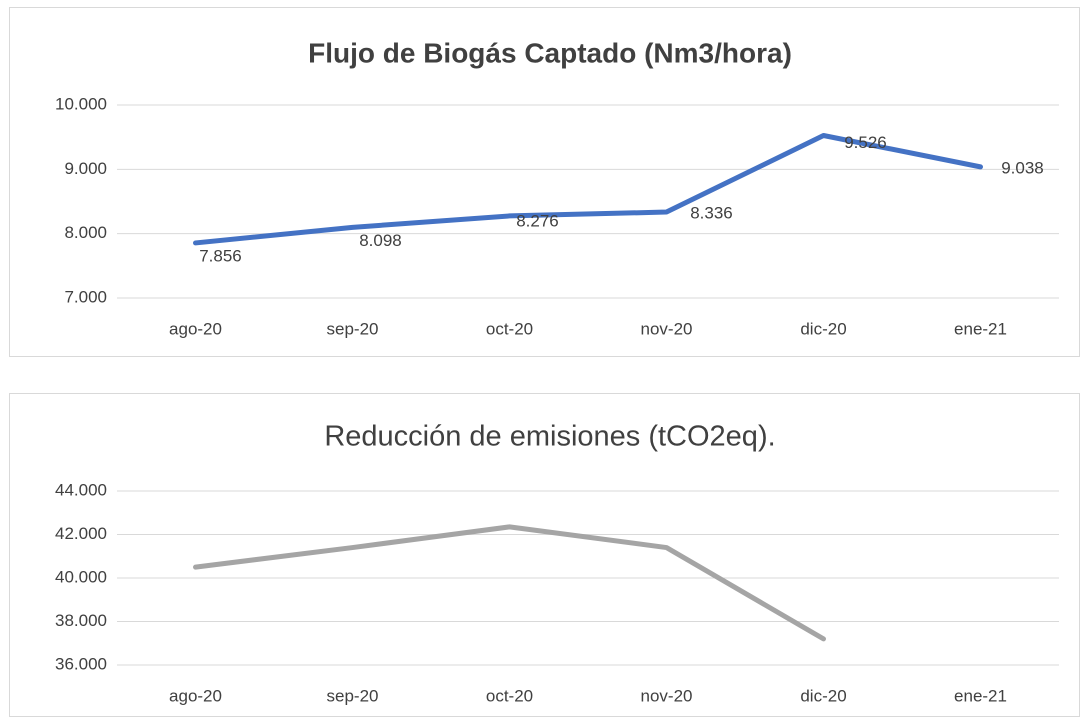  I want to click on y-tick-label: 42.000, so click(81, 533).